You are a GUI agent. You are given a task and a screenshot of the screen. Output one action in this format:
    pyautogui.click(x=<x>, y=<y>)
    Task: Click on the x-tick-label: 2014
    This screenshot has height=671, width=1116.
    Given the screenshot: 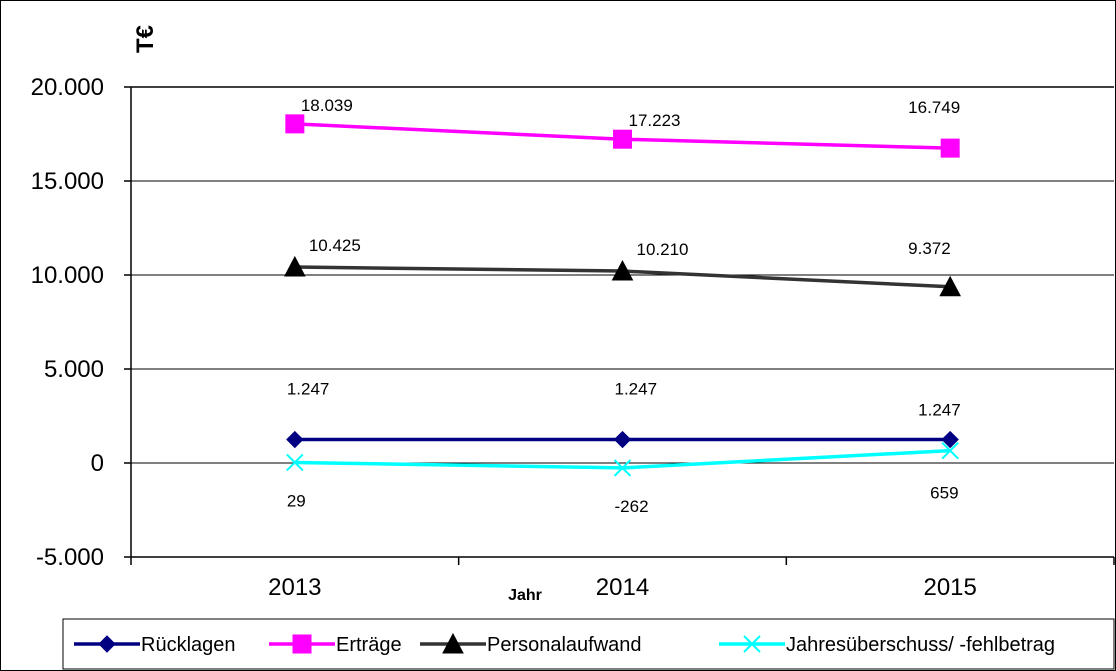 What is the action you would take?
    pyautogui.click(x=622, y=587)
    